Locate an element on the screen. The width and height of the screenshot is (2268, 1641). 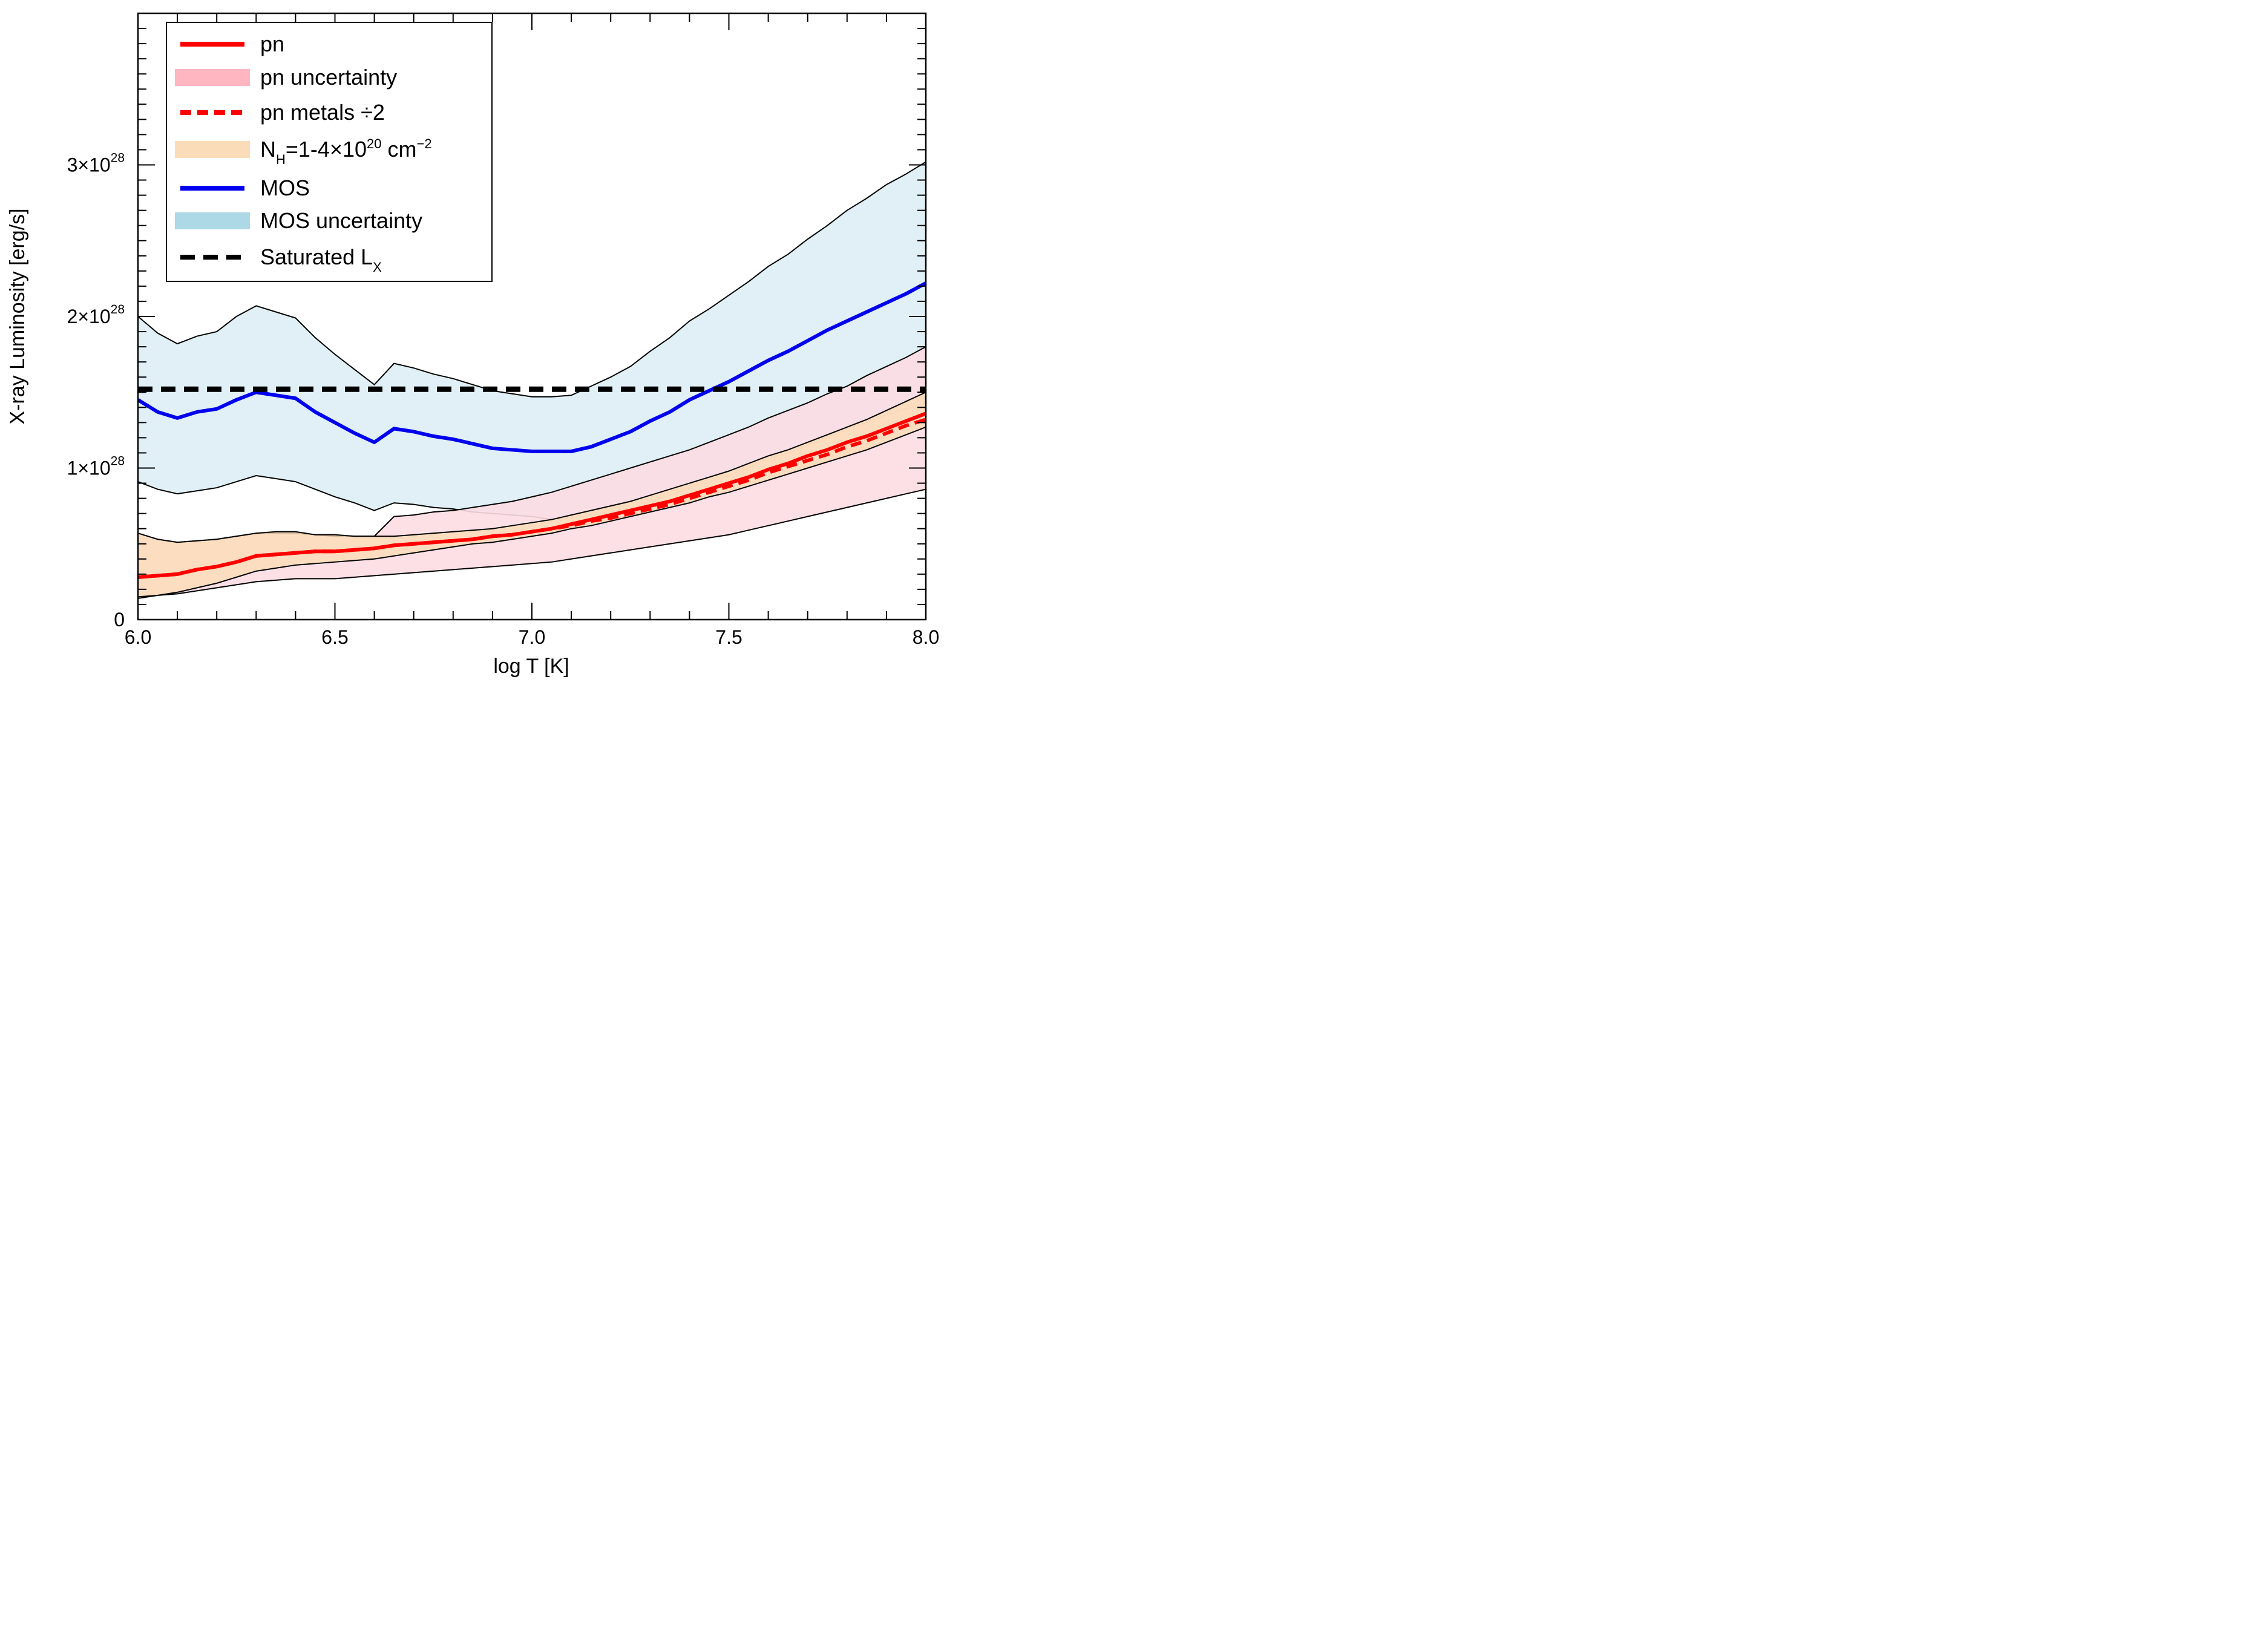
legend-label: Saturated LX is located at coordinates (321, 259).